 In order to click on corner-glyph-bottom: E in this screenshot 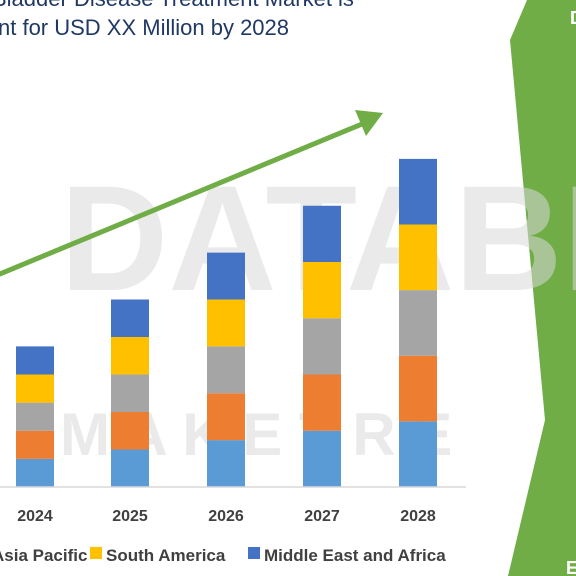, I will do `click(571, 567)`.